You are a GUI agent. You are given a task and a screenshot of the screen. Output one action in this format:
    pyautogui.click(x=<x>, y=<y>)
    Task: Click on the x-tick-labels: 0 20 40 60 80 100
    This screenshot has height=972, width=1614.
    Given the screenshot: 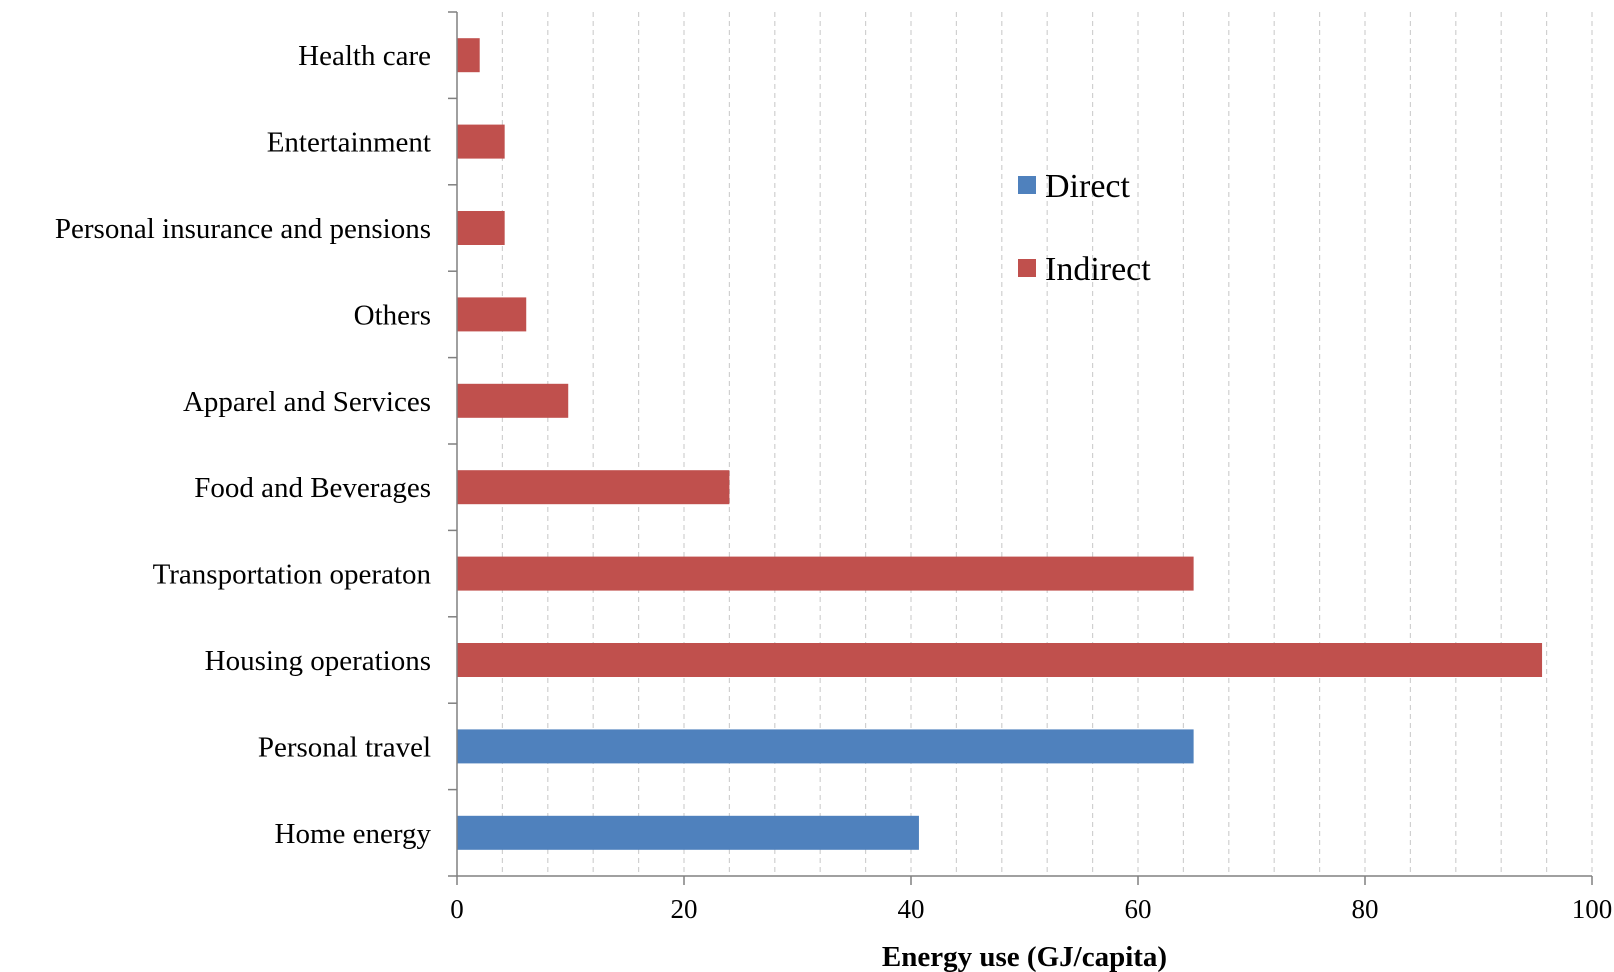 What is the action you would take?
    pyautogui.click(x=1031, y=909)
    